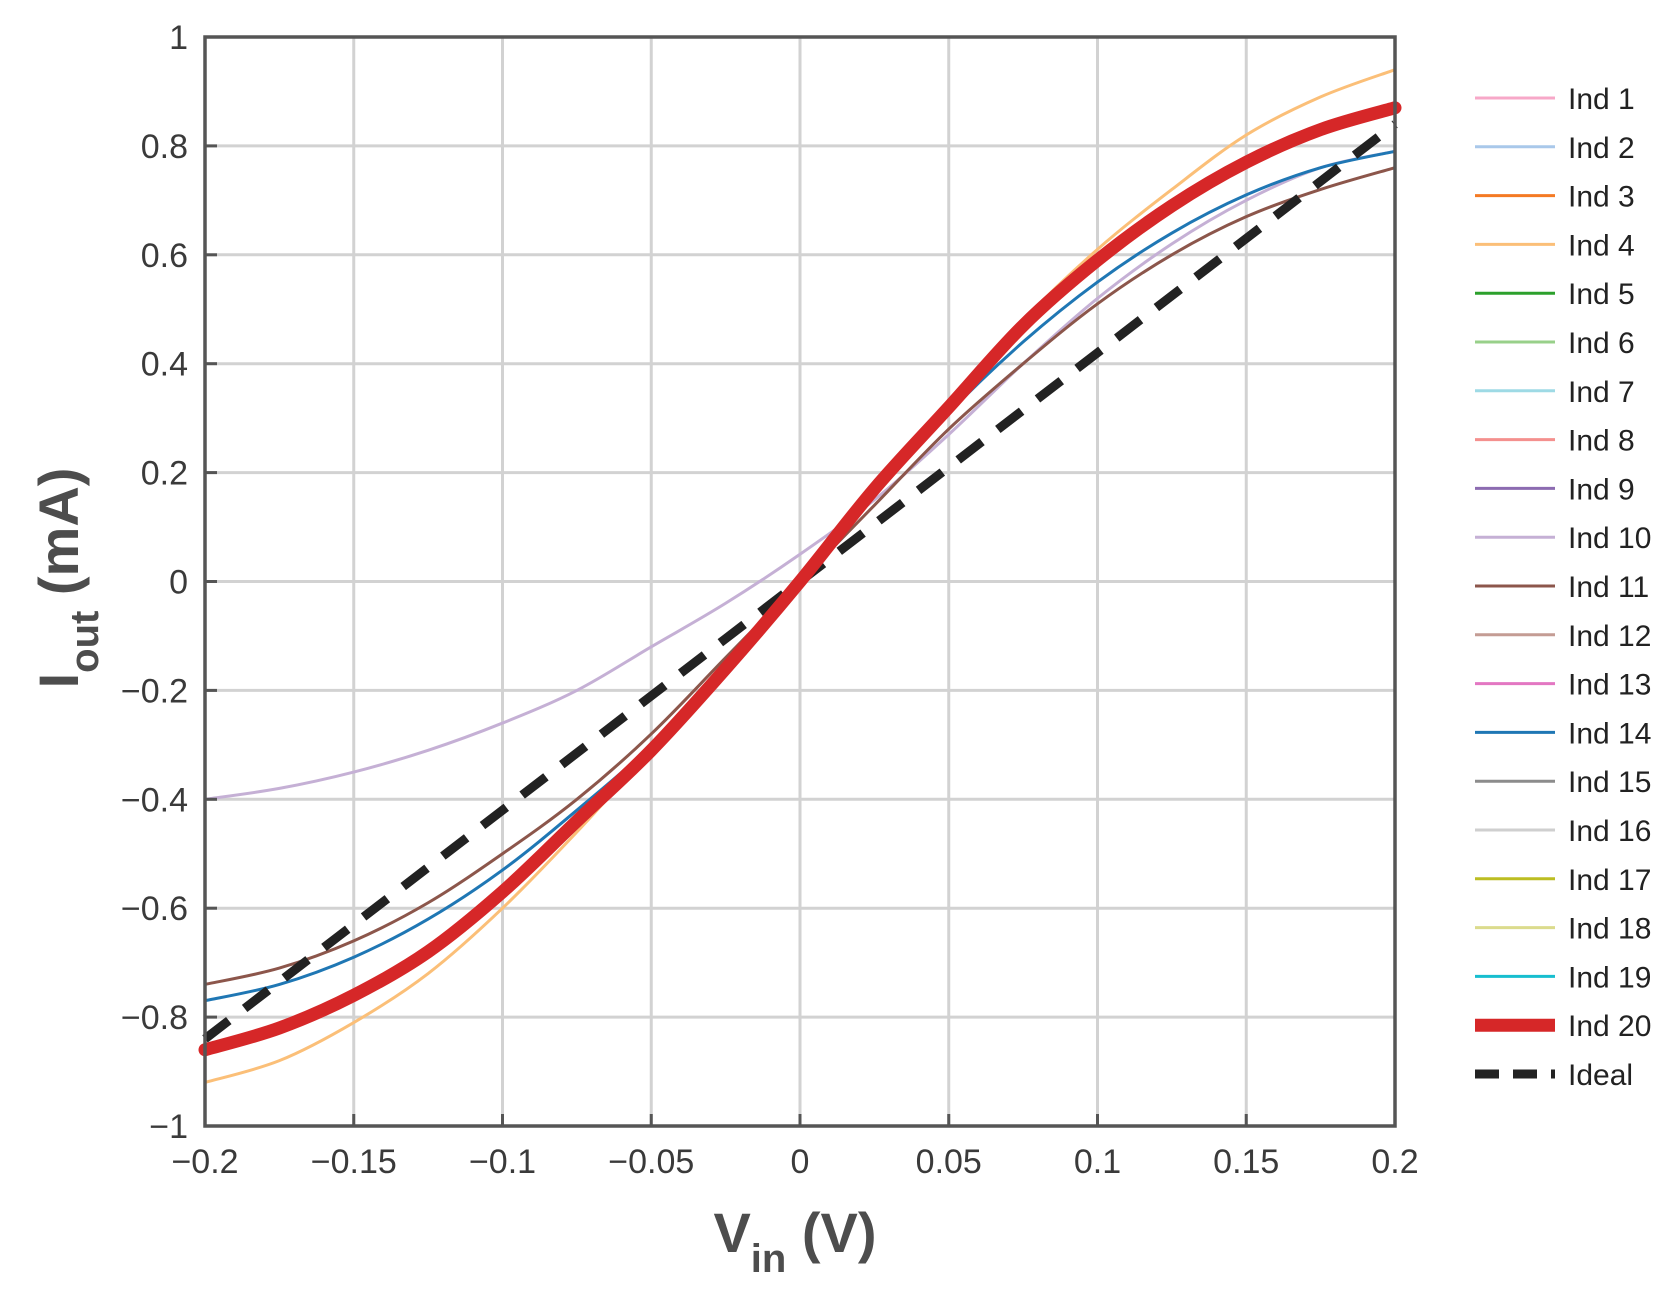 This screenshot has width=1680, height=1297. What do you see at coordinates (1608, 587) in the screenshot?
I see `legend-label-ind-11: Ind 11` at bounding box center [1608, 587].